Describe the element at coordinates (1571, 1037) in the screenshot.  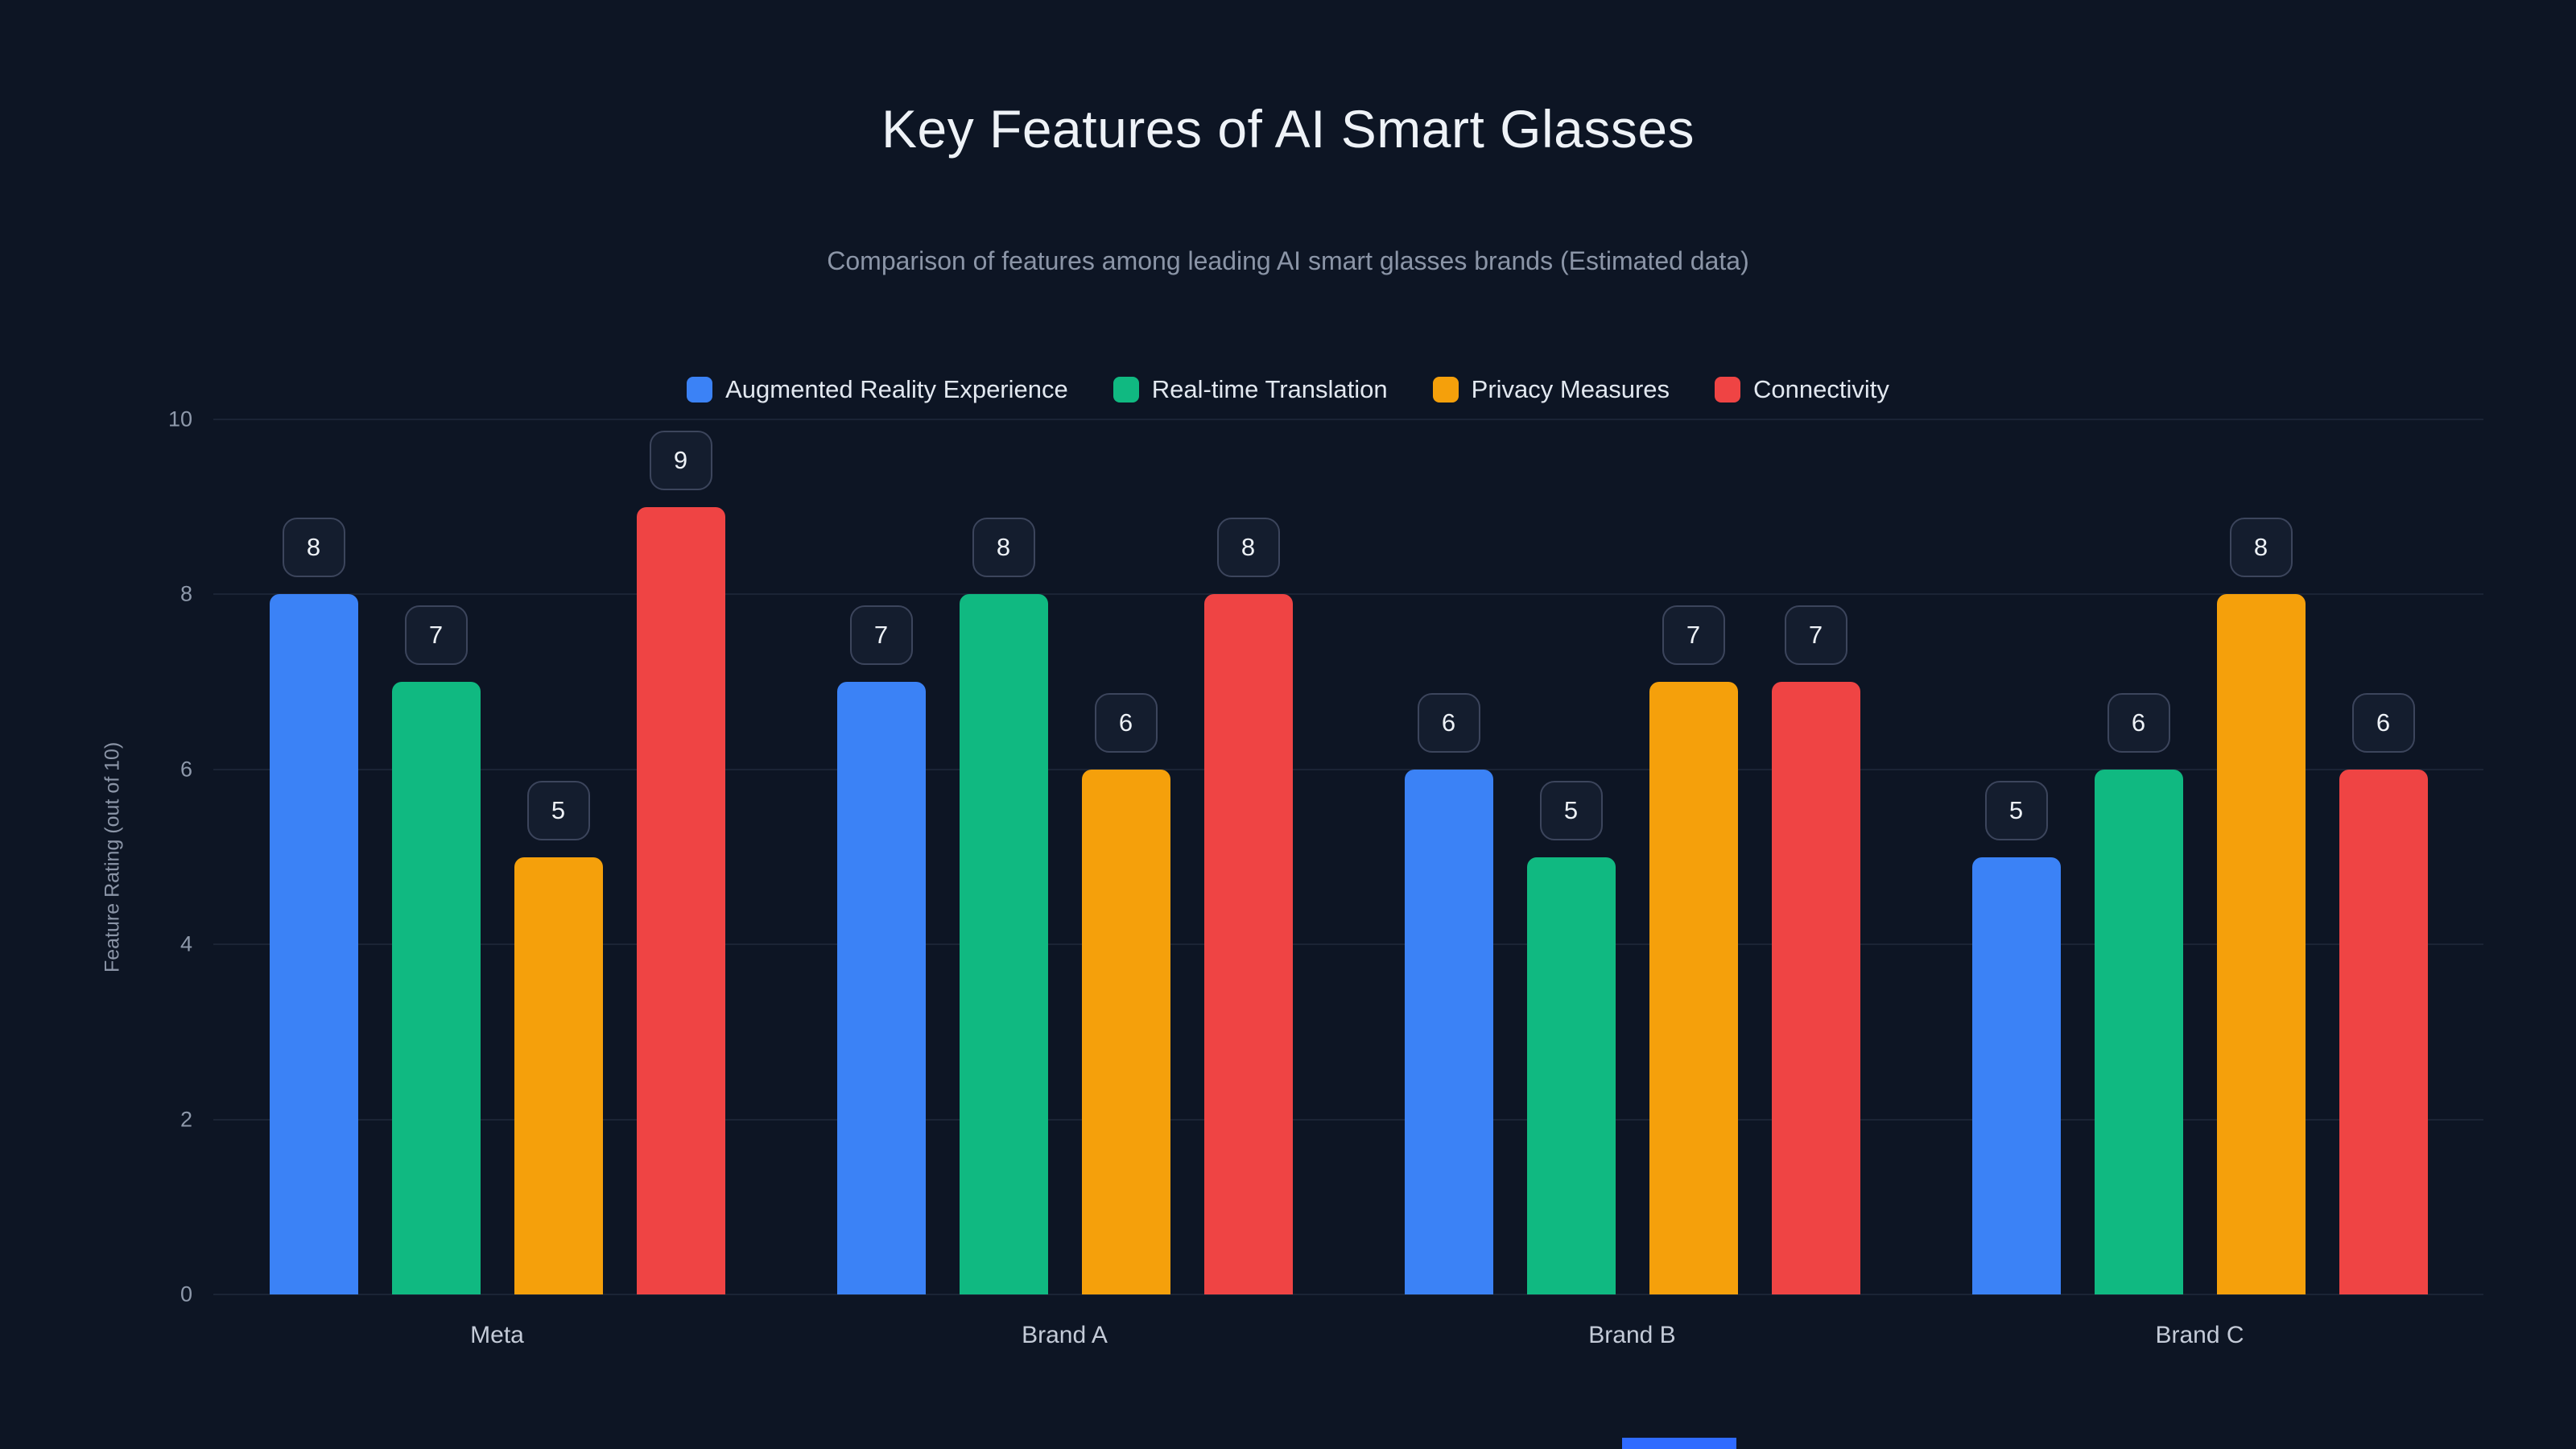
I see `bar-brand-b-real-time-translation: 5` at that location.